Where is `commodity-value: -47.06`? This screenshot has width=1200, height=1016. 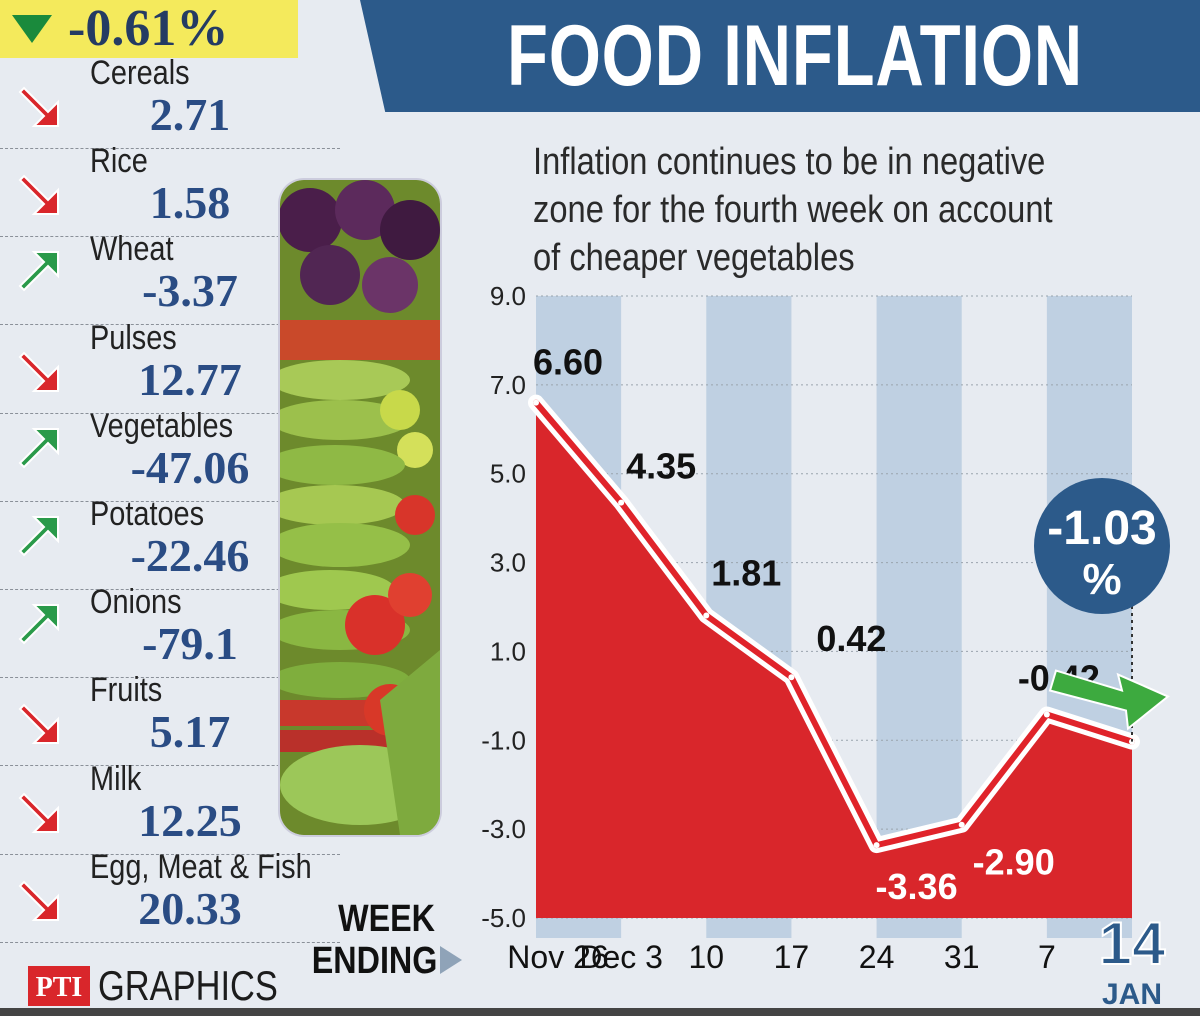
commodity-value: -47.06 is located at coordinates (190, 467).